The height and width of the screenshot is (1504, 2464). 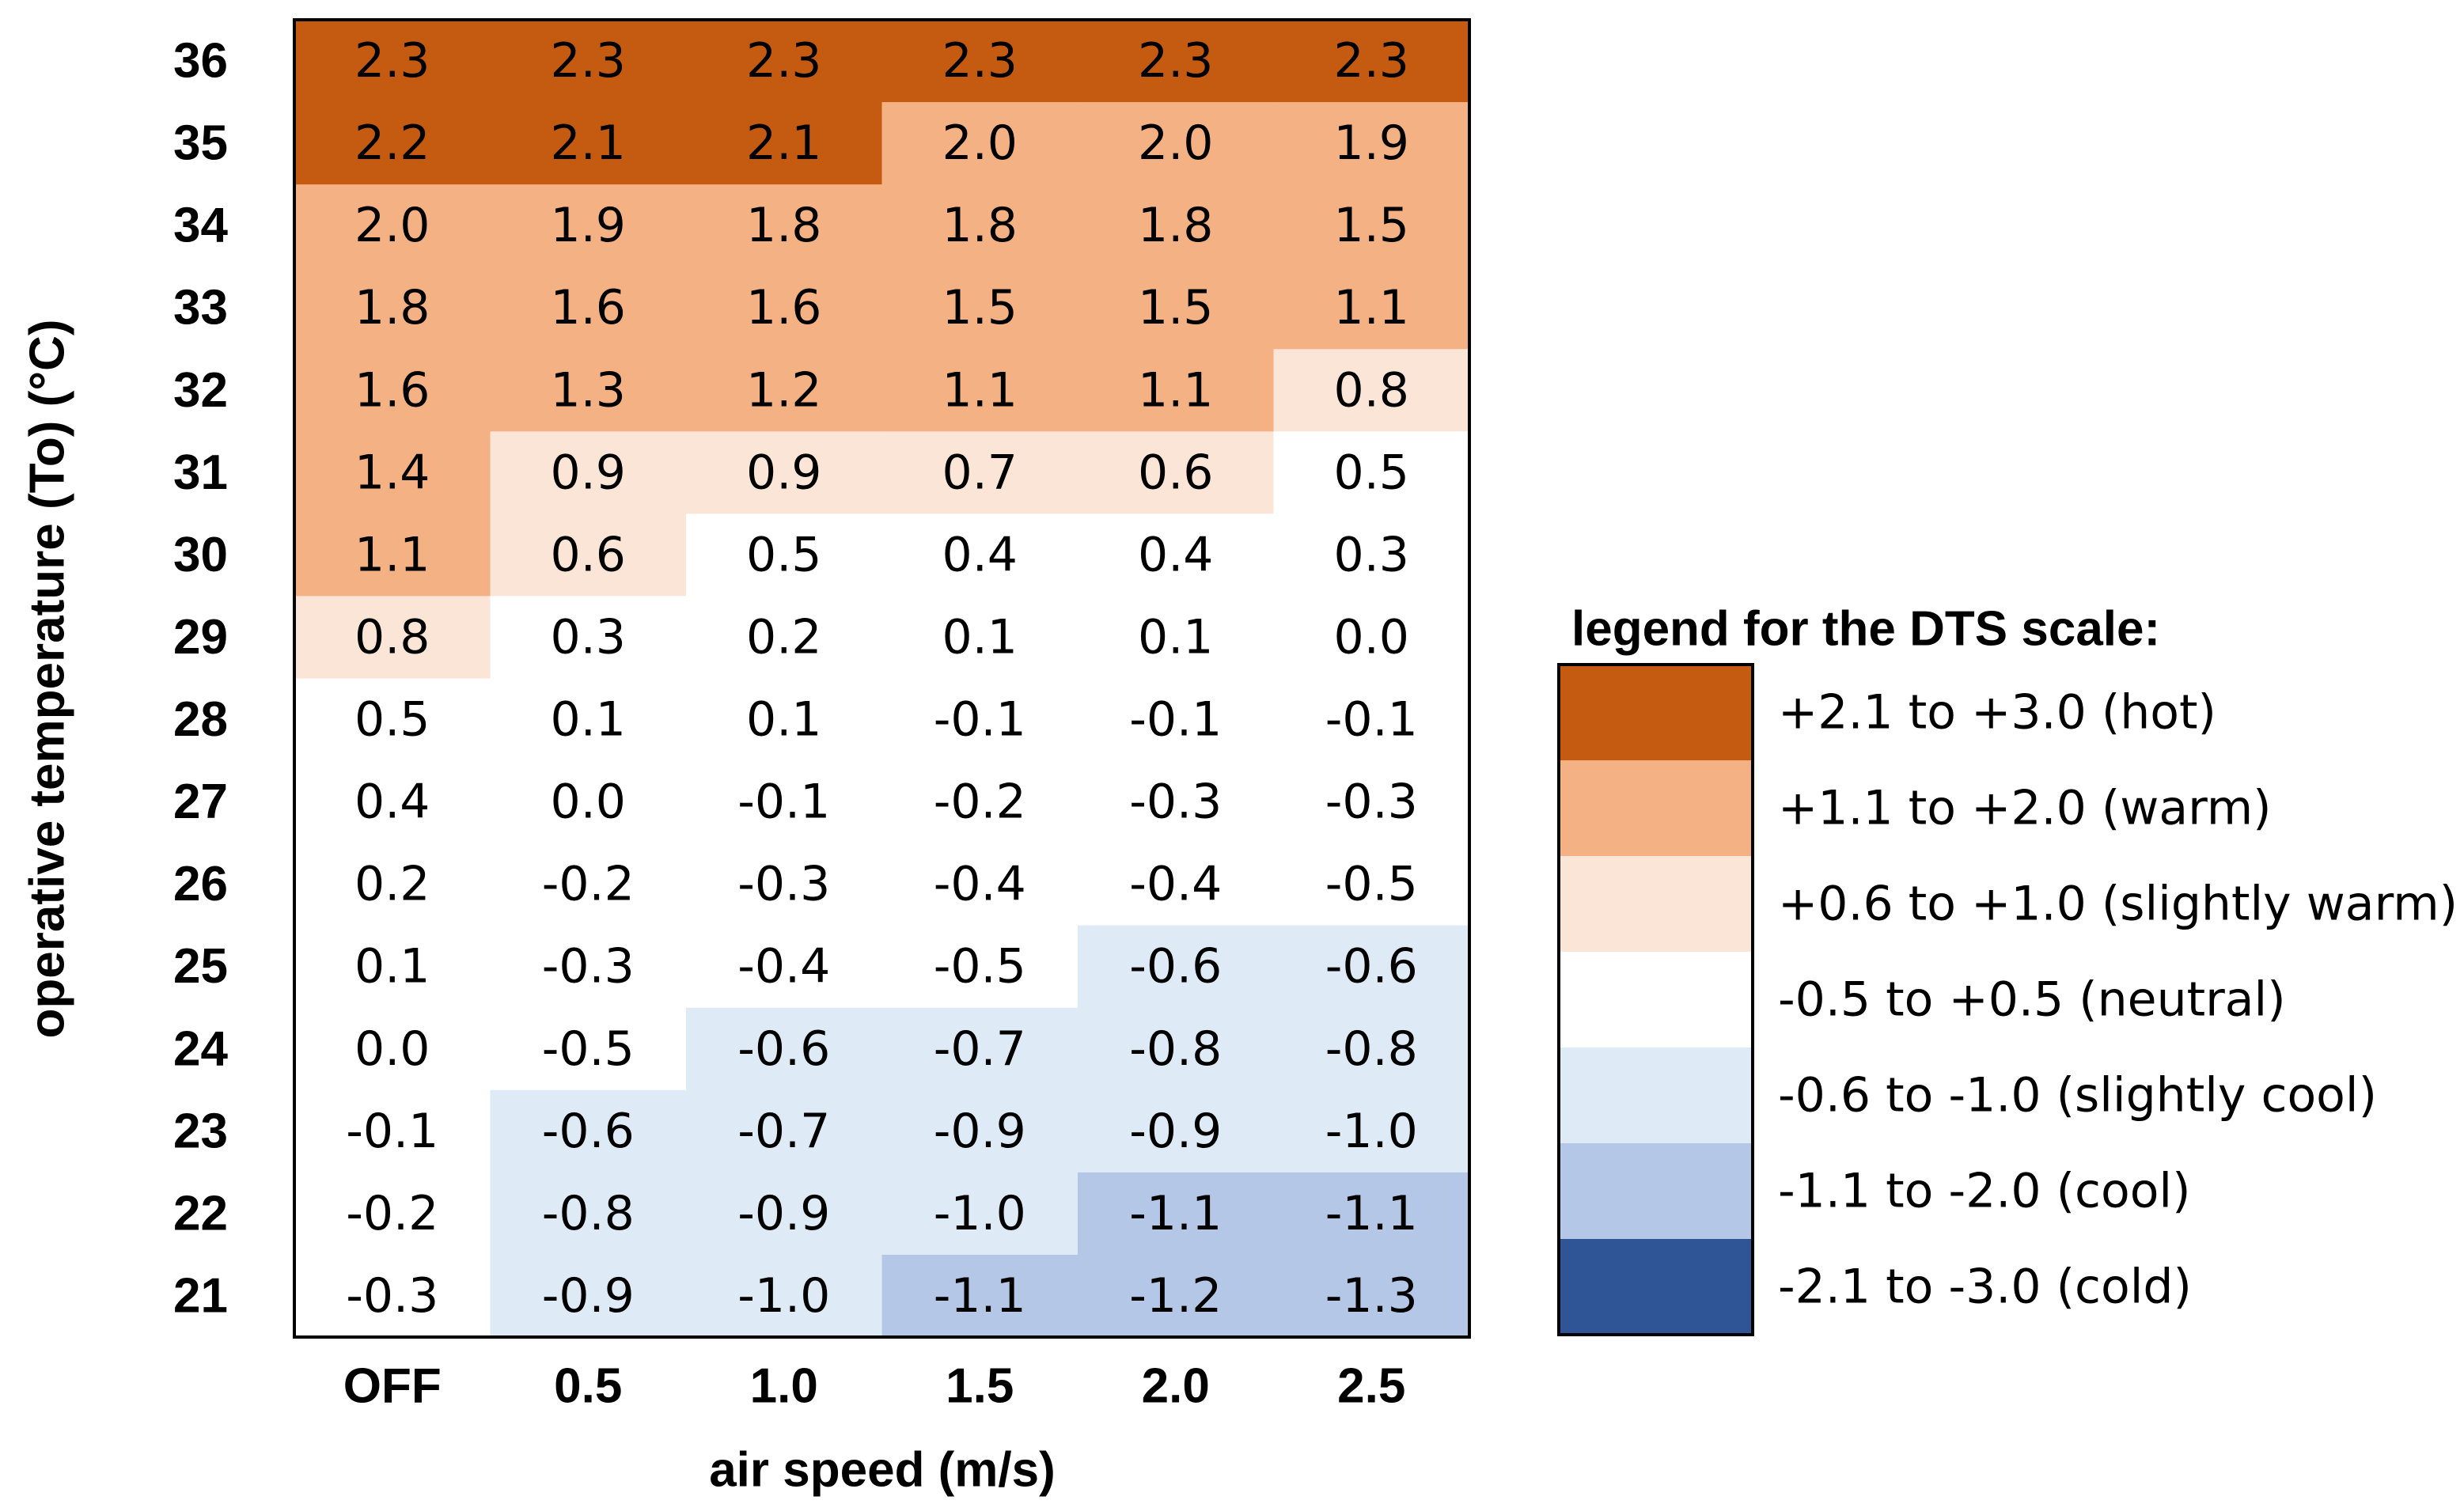 What do you see at coordinates (1984, 1191) in the screenshot?
I see `legend-label: -1.1 to -2.0 (cool)` at bounding box center [1984, 1191].